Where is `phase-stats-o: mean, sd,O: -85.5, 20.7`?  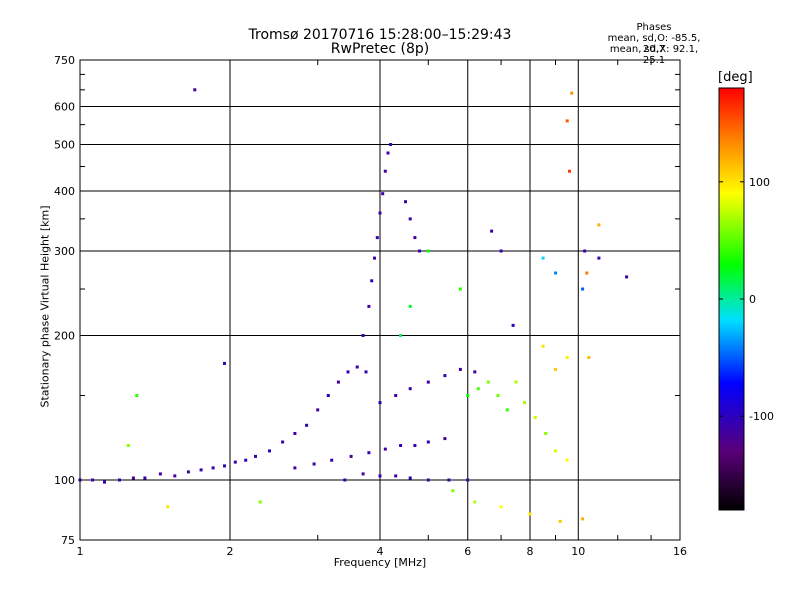
phase-stats-o: mean, sd,O: -85.5, 20.7 is located at coordinates (654, 44).